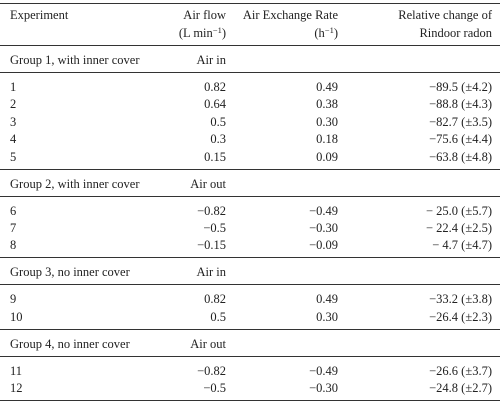 The height and width of the screenshot is (403, 500). What do you see at coordinates (460, 139) in the screenshot?
I see `table-cell: −75.6 (±4.4)` at bounding box center [460, 139].